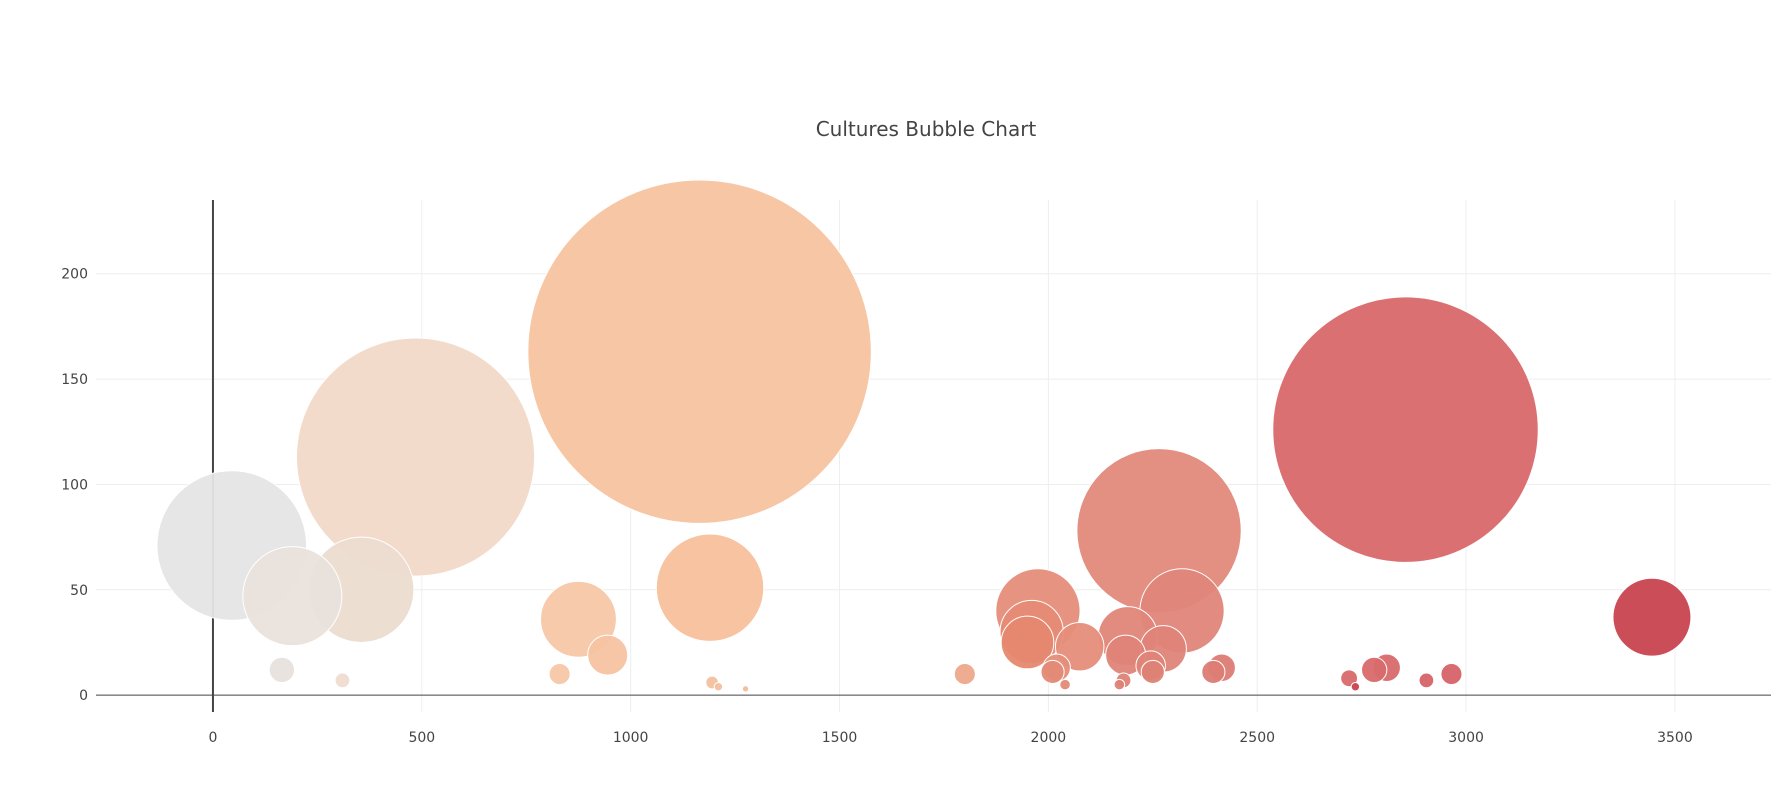  Describe the element at coordinates (421, 738) in the screenshot. I see `x-tick-label: 500` at that location.